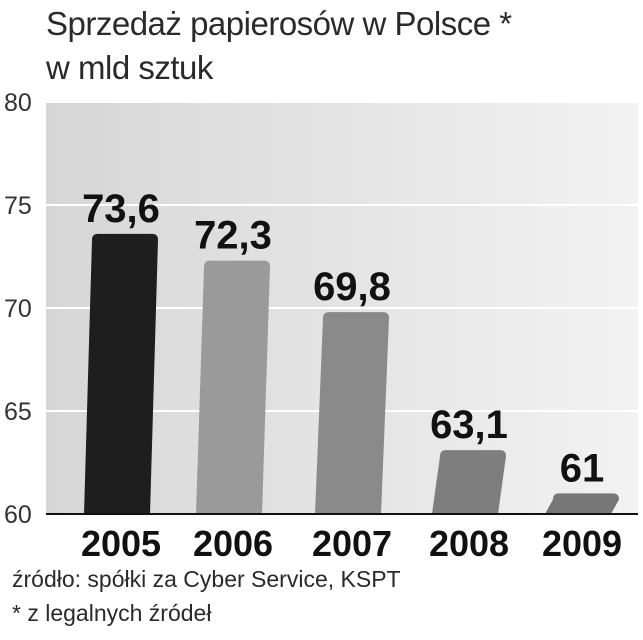 The width and height of the screenshot is (643, 640). Describe the element at coordinates (582, 541) in the screenshot. I see `x-tick-label-2009: 2009` at that location.